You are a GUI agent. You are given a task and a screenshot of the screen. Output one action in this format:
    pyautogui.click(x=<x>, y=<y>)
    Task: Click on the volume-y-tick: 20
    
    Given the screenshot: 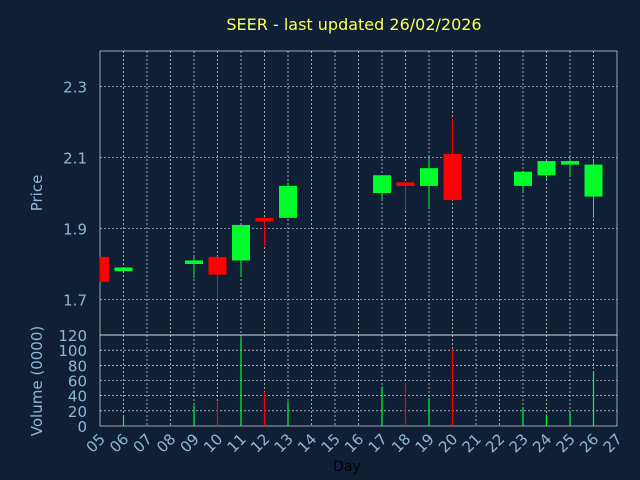 What is the action you would take?
    pyautogui.click(x=77, y=412)
    